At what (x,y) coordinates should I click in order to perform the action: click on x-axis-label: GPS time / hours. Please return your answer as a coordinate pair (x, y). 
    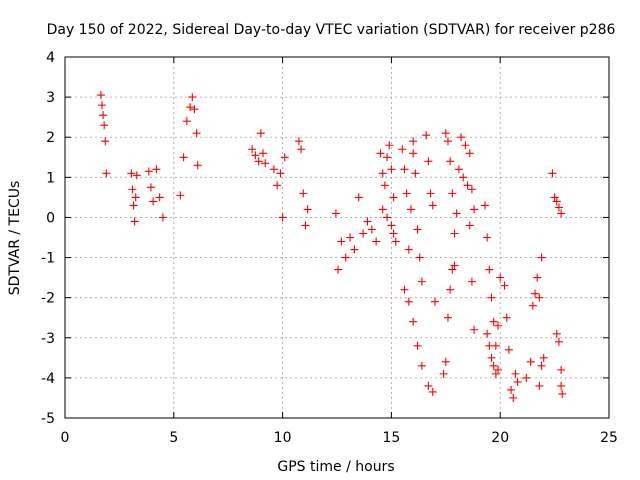
    Looking at the image, I should click on (335, 467).